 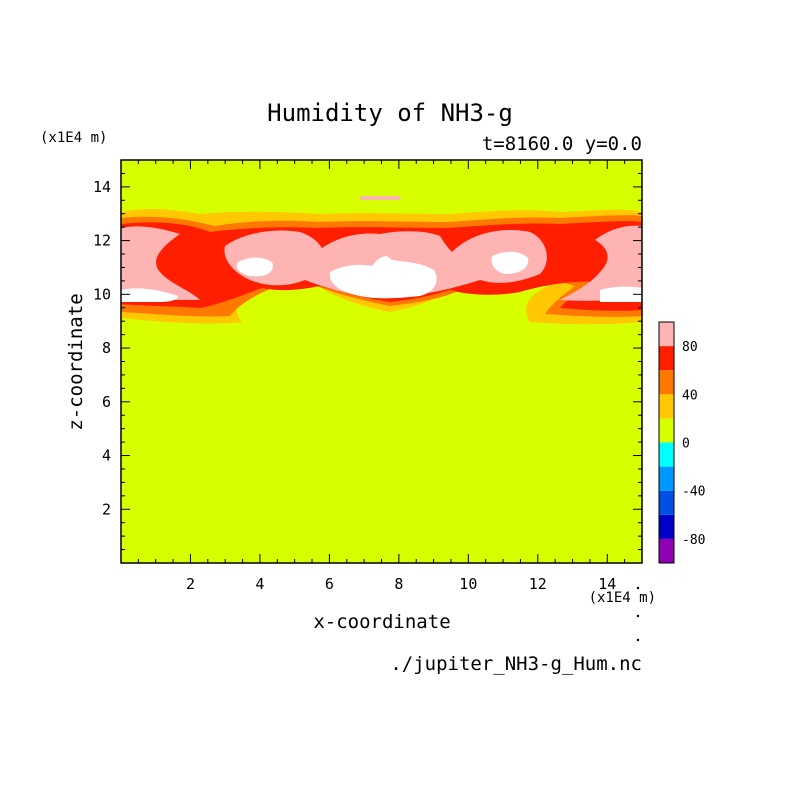 What do you see at coordinates (190, 584) in the screenshot?
I see `x-tick-label: 2` at bounding box center [190, 584].